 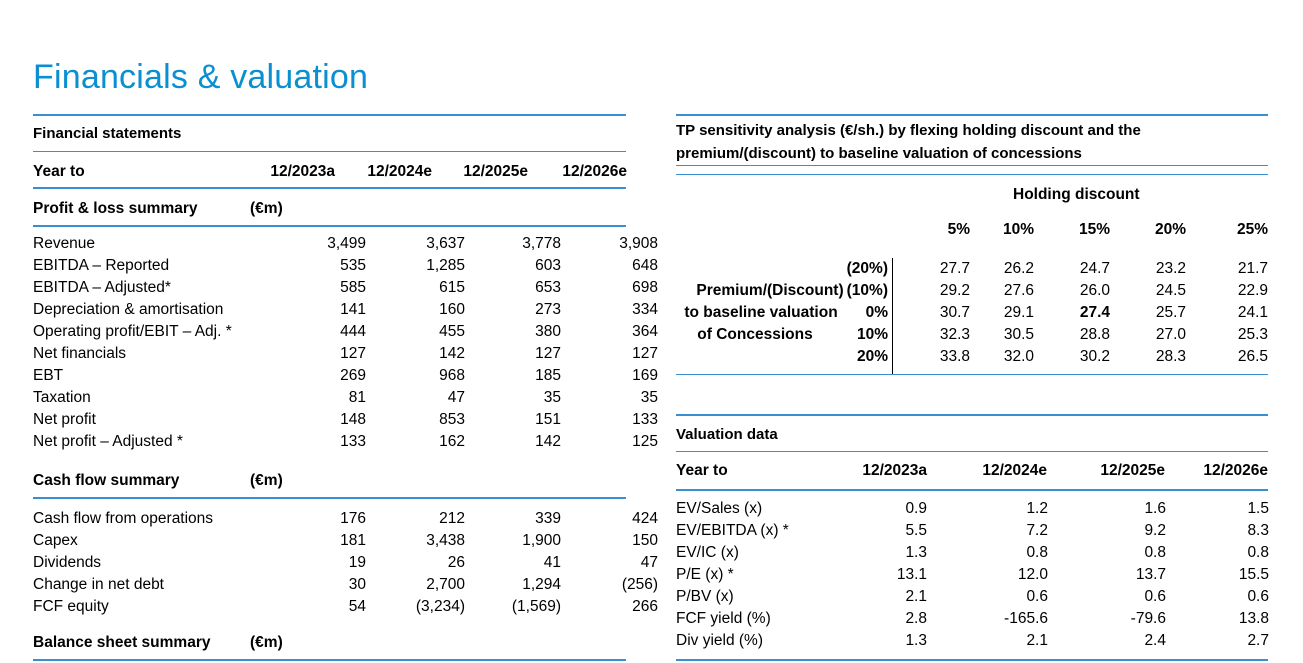 What do you see at coordinates (536, 606) in the screenshot?
I see `table-cell: (1,569)` at bounding box center [536, 606].